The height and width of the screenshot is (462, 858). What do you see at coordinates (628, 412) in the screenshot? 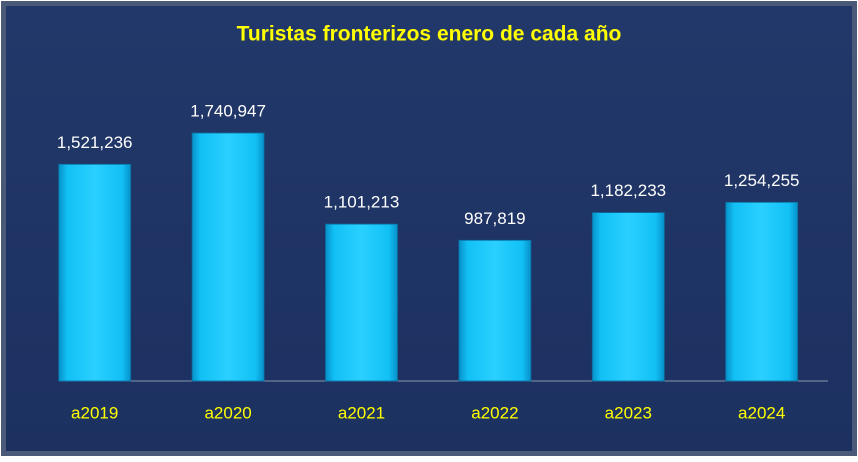
I see `x-tick-label: a2023` at bounding box center [628, 412].